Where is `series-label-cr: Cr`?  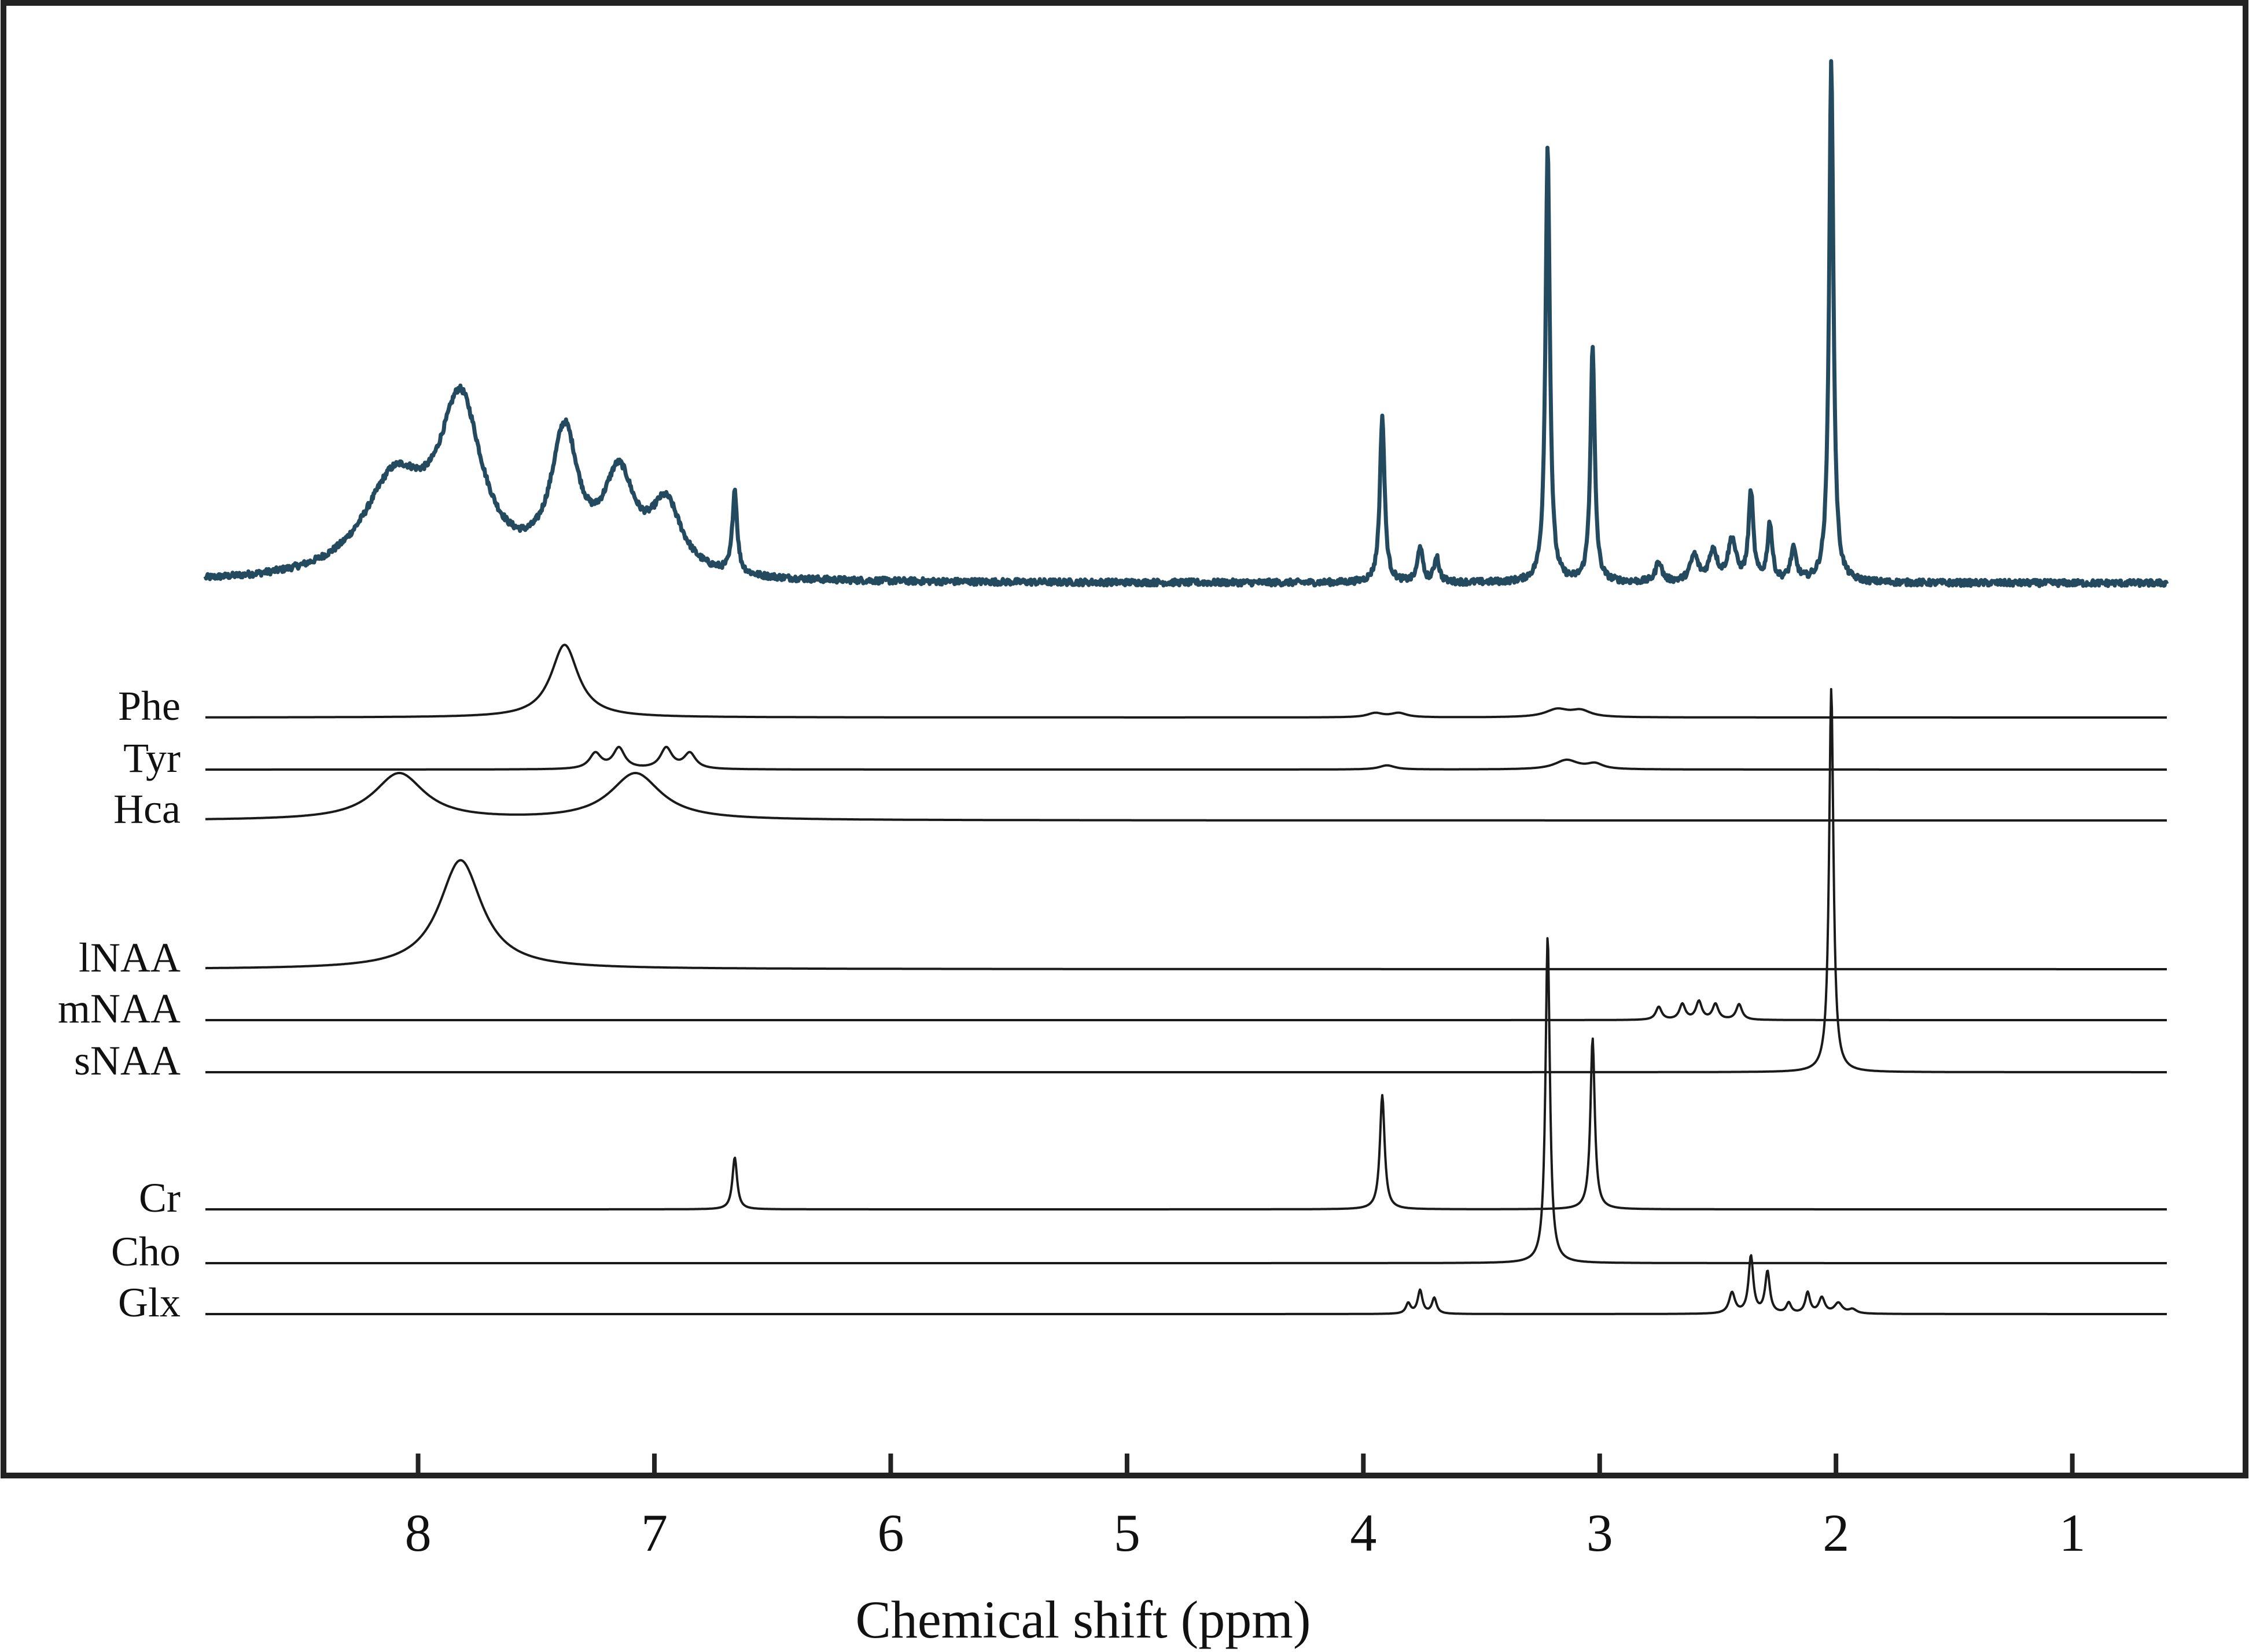 series-label-cr: Cr is located at coordinates (160, 1198).